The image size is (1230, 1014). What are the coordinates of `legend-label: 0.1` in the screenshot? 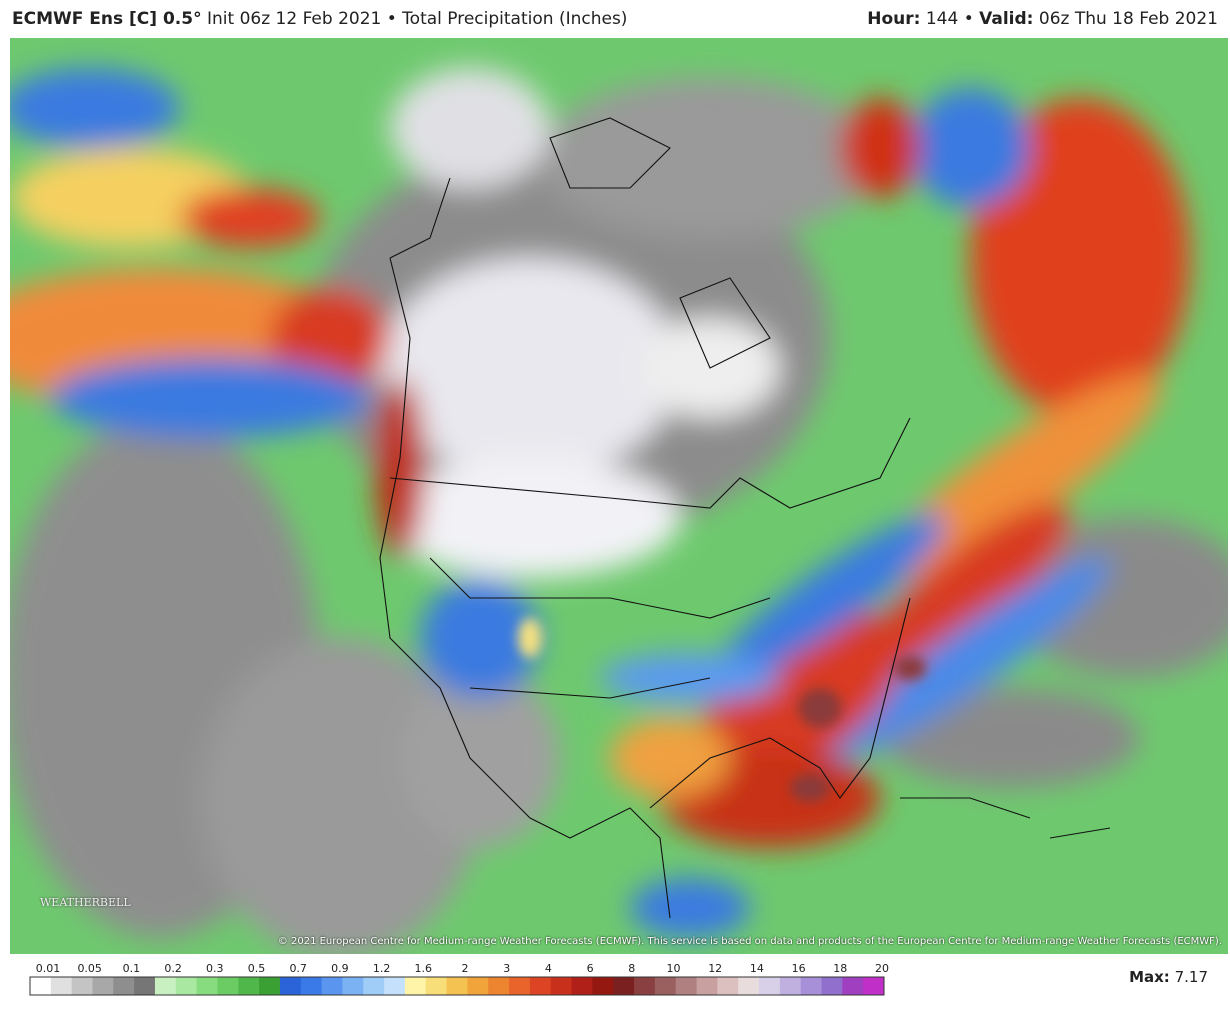 It's located at (132, 968).